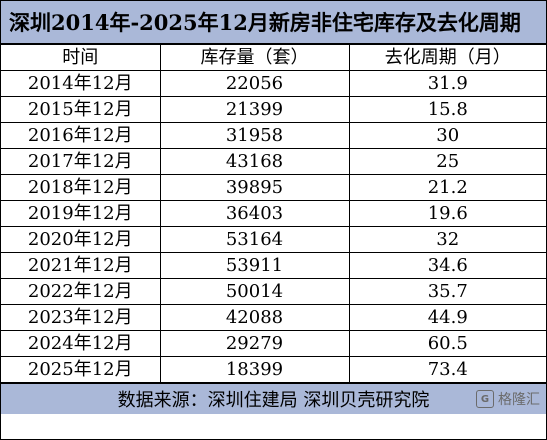 This screenshot has height=440, width=547. What do you see at coordinates (254, 239) in the screenshot?
I see `cell-inventory: 53164` at bounding box center [254, 239].